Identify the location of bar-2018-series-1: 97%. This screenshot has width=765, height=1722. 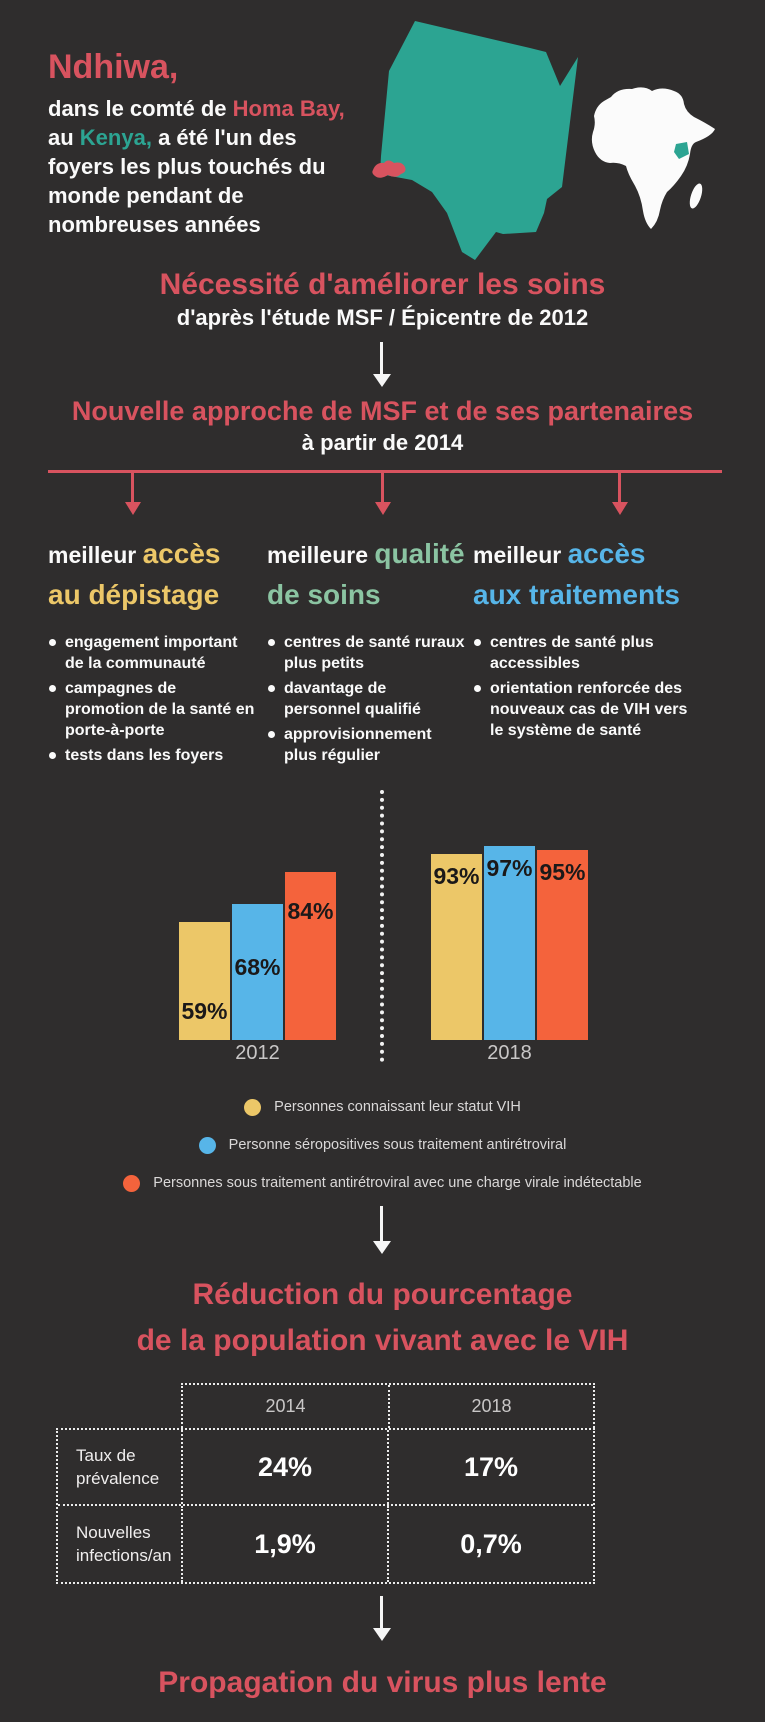
(509, 943).